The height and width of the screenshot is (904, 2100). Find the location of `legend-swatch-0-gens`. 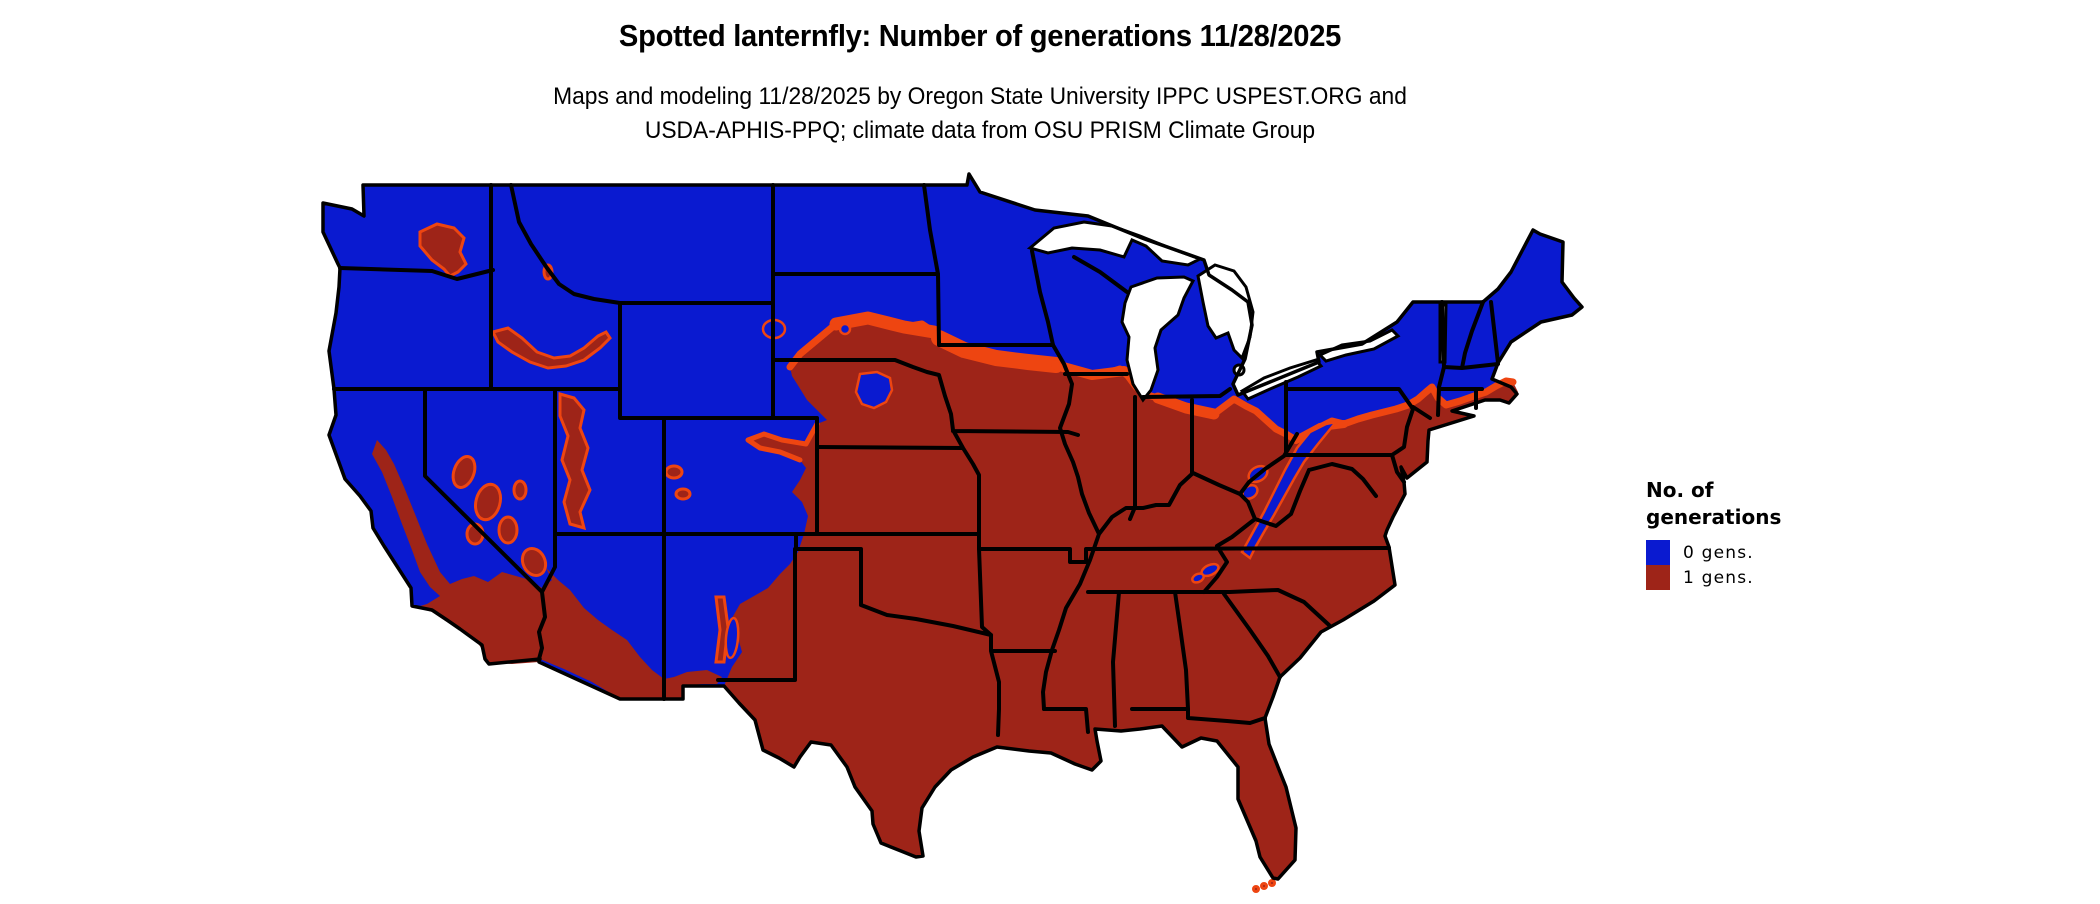

legend-swatch-0-gens is located at coordinates (1658, 552).